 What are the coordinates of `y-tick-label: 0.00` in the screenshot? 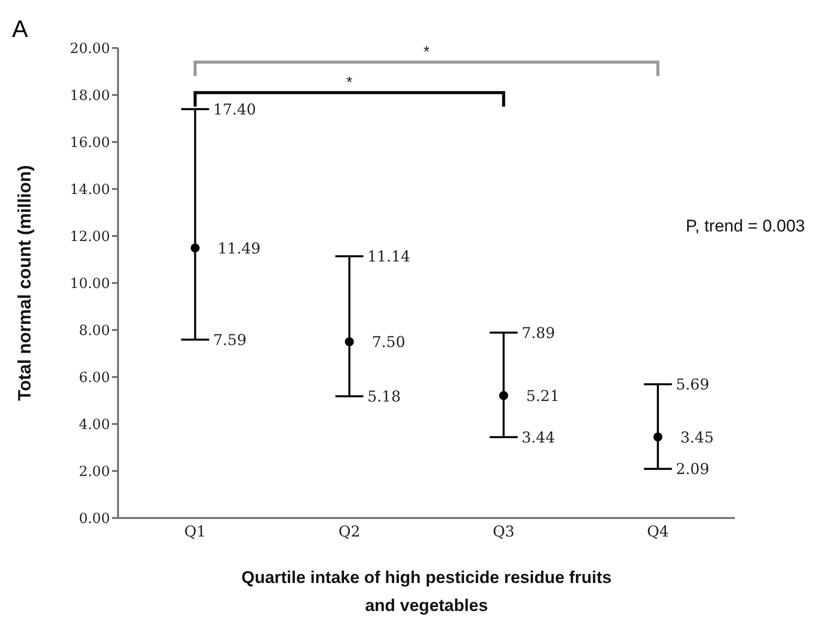 It's located at (94, 518).